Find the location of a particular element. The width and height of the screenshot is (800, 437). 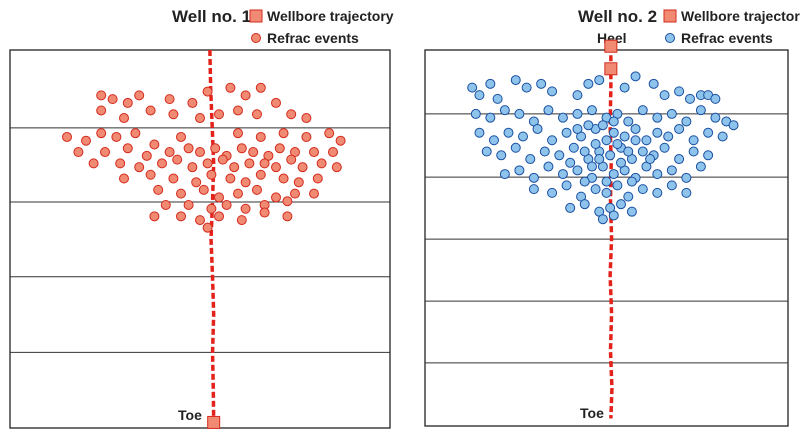

legend-events-icon is located at coordinates (256, 38).